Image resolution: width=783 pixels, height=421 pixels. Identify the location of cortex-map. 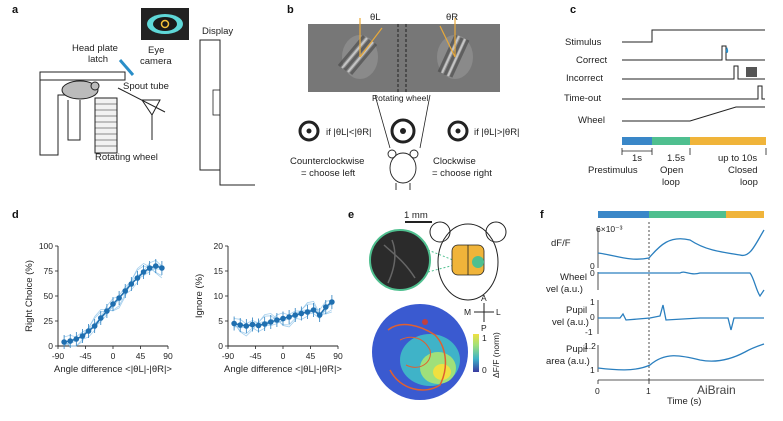
(420, 352).